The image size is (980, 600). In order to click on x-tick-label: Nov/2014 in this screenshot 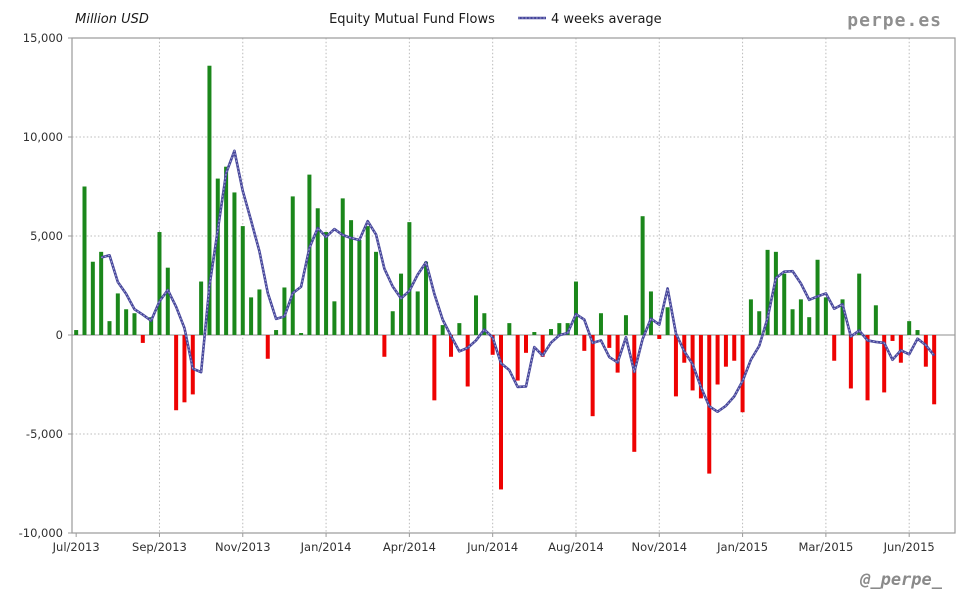, I will do `click(659, 547)`.